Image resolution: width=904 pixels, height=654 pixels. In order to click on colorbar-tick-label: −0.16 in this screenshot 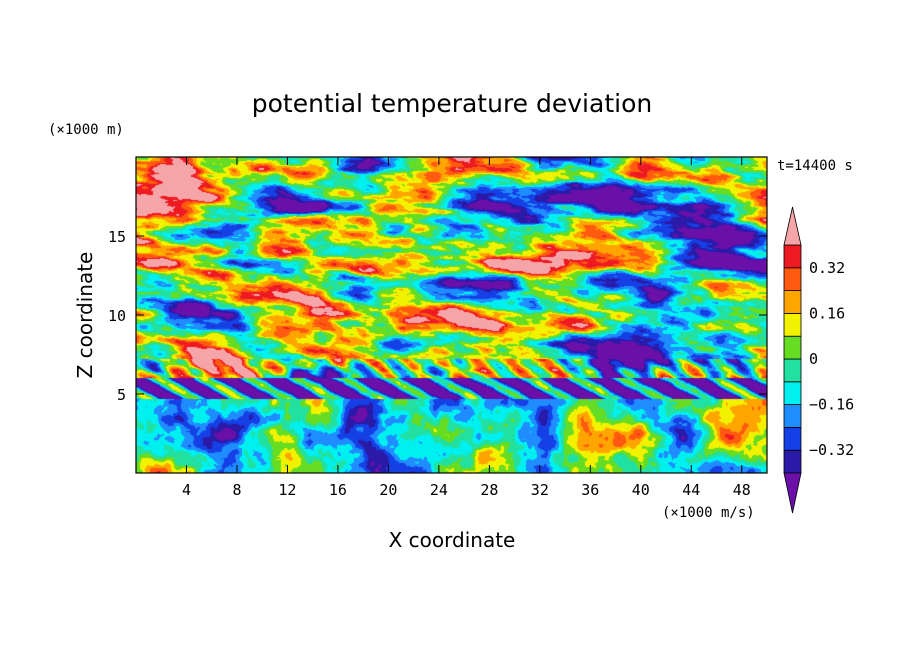, I will do `click(831, 405)`.